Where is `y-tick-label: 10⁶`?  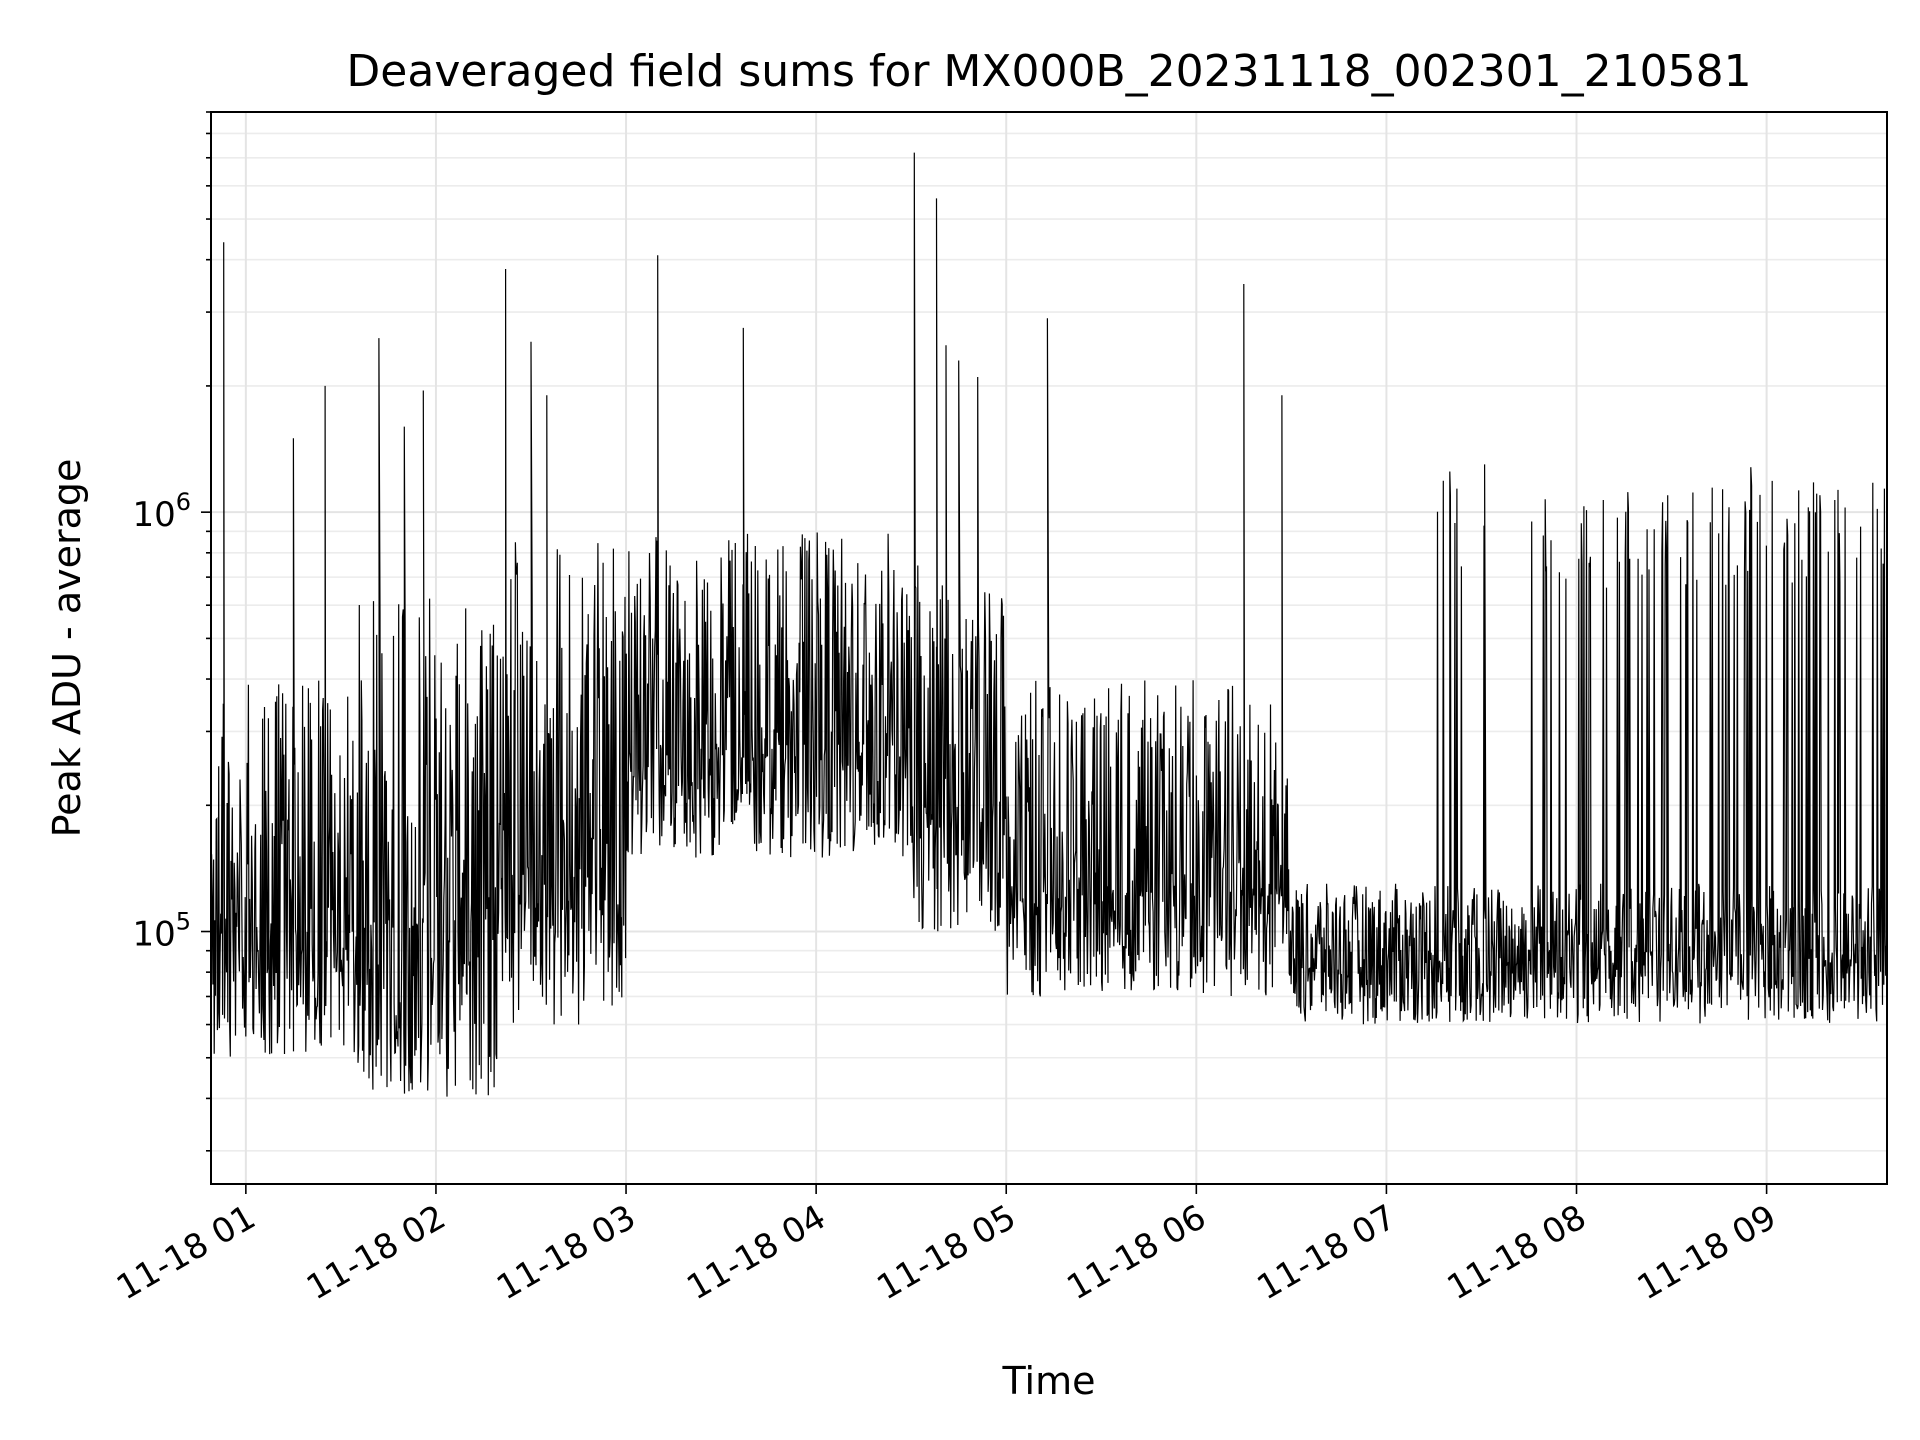 y-tick-label: 10⁶ is located at coordinates (161, 511).